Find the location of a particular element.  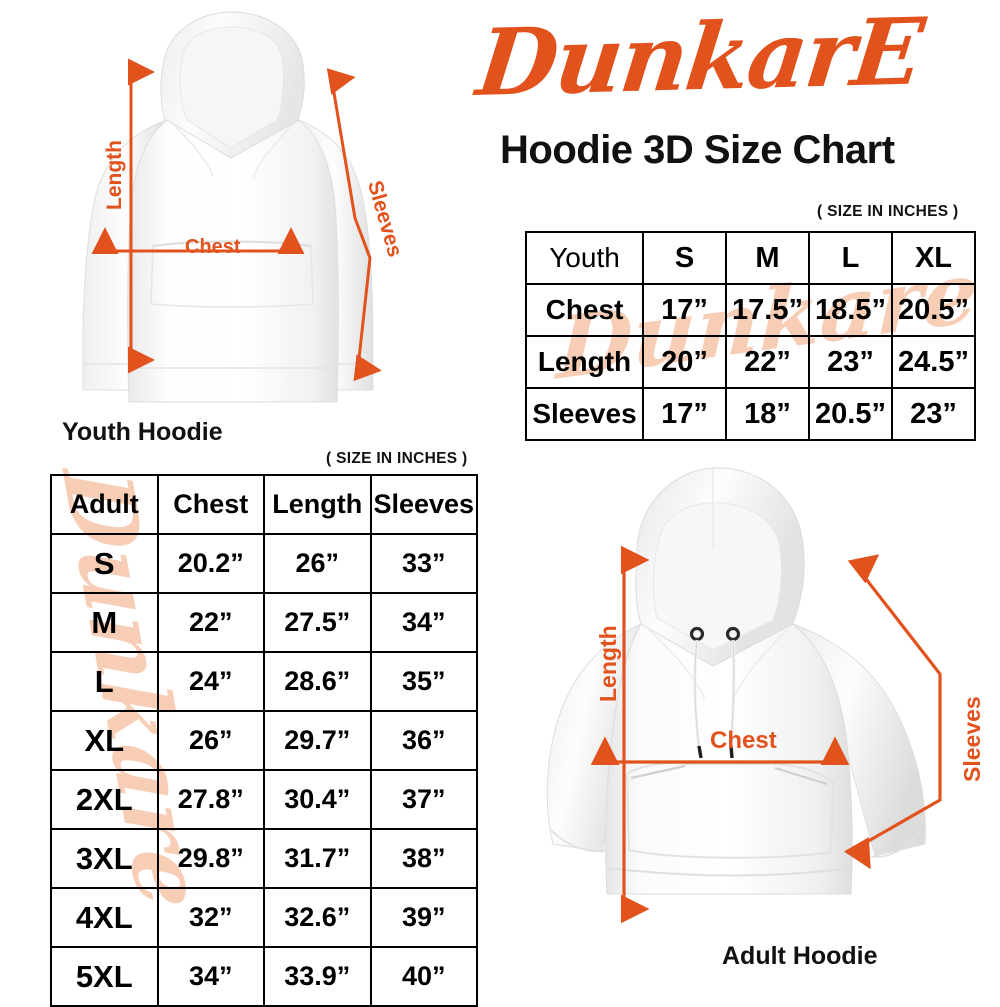

adult-length-2xl: 30.4” is located at coordinates (317, 799).